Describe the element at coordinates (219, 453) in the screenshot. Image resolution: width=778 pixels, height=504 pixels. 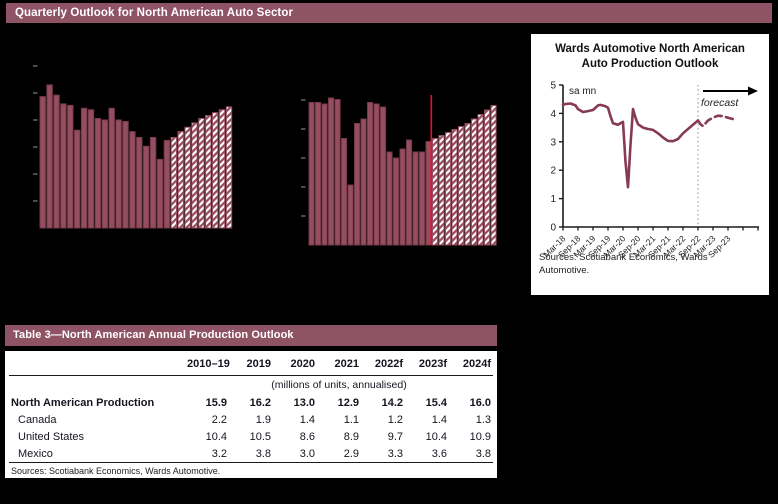
I see `value-cell: 3.2` at that location.